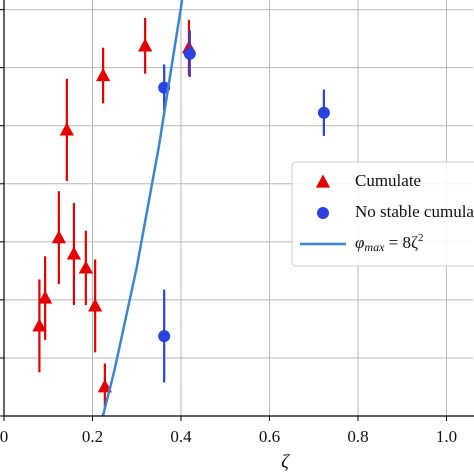  What do you see at coordinates (421, 238) in the screenshot?
I see `legend-label-part: 2` at bounding box center [421, 238].